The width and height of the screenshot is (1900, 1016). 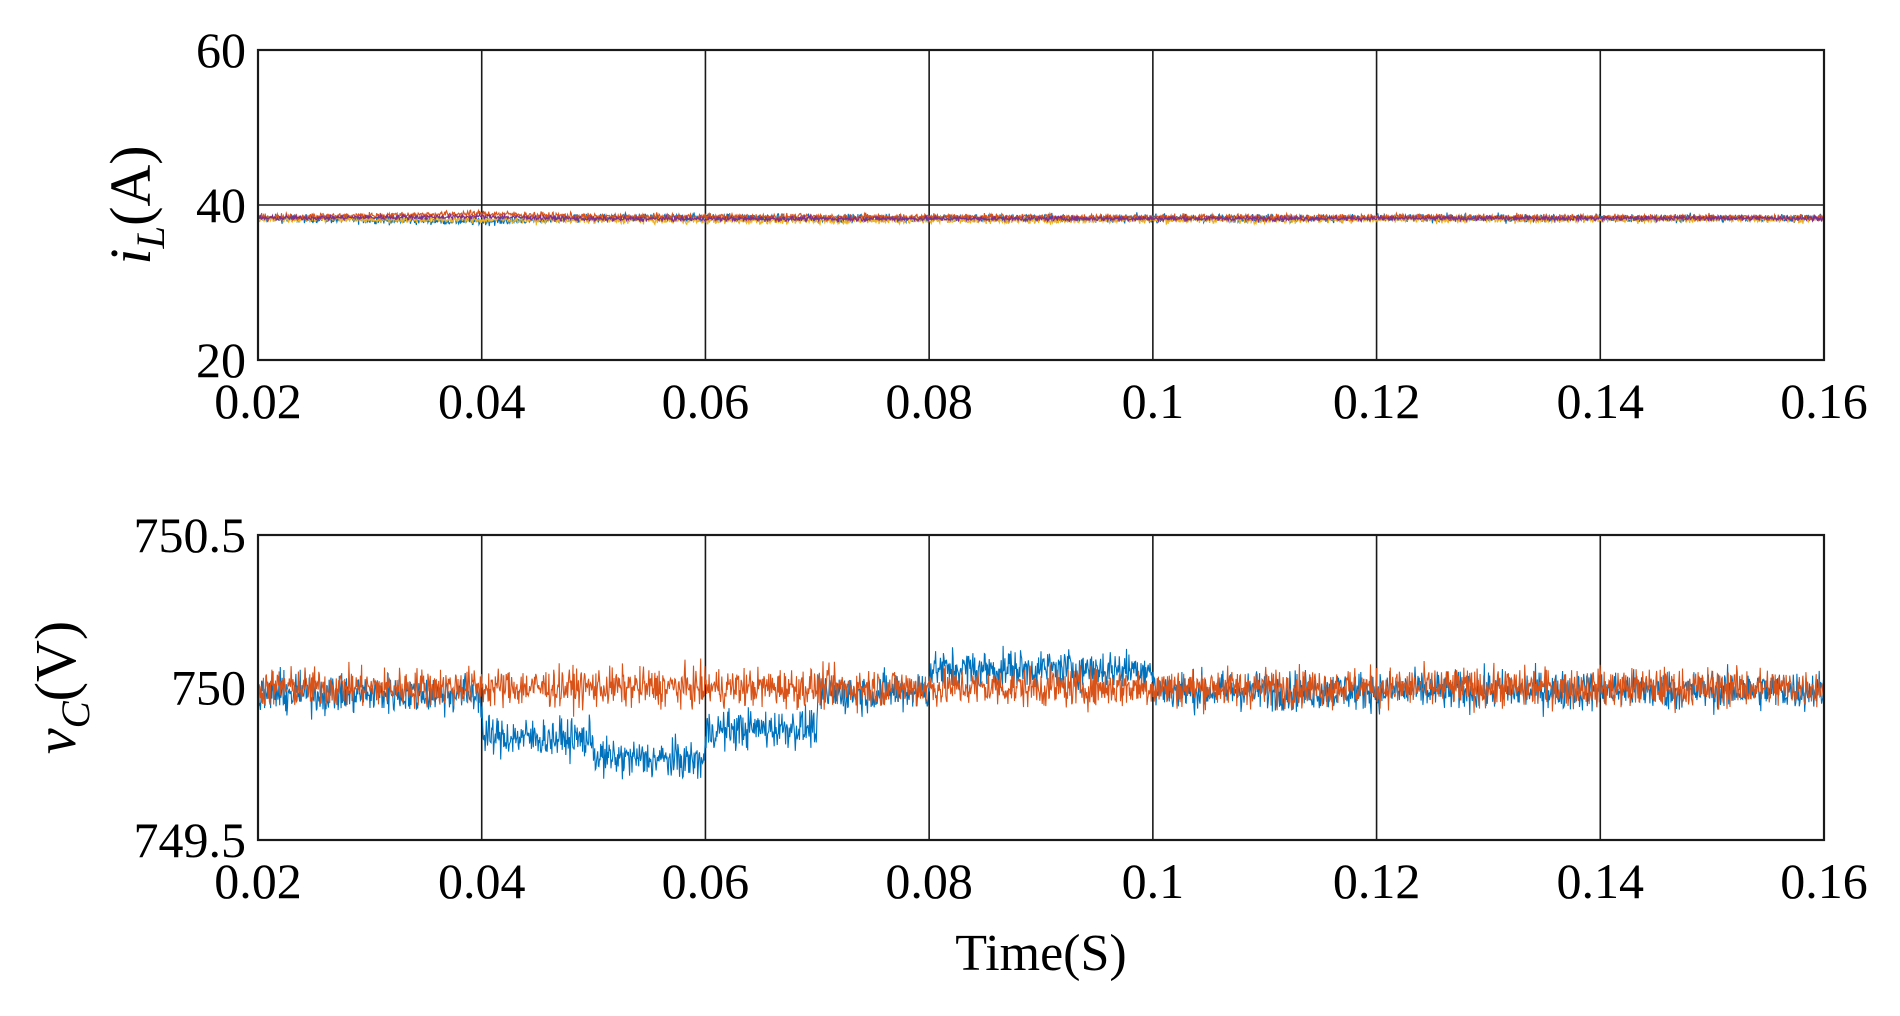 What do you see at coordinates (60, 687) in the screenshot?
I see `y-axis-label: vC(V)` at bounding box center [60, 687].